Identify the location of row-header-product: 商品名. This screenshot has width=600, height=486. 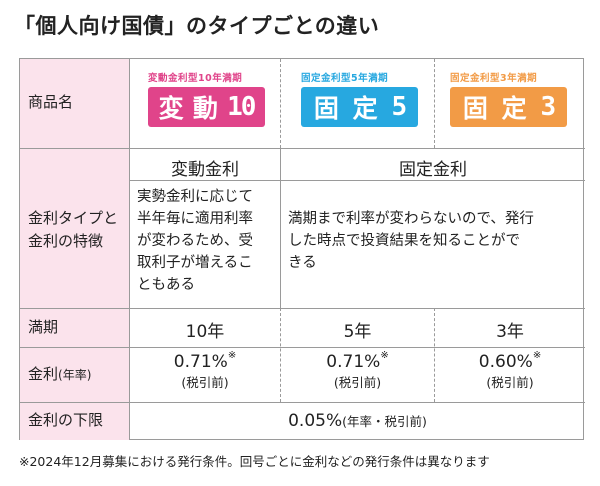
(74, 103).